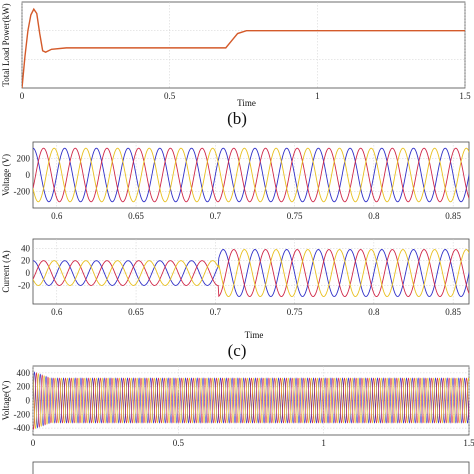  I want to click on next-panel-stub, so click(251, 467).